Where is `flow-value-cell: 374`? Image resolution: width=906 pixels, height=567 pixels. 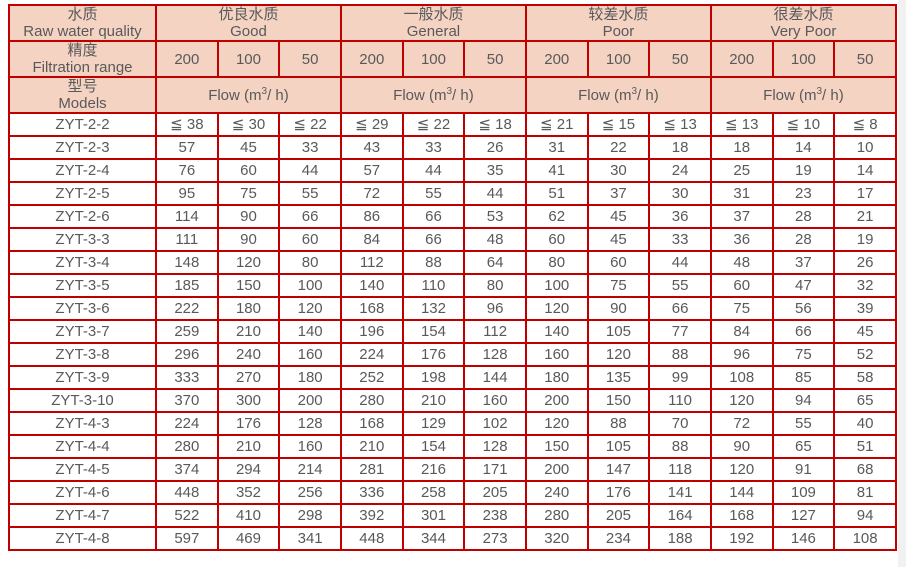 flow-value-cell: 374 is located at coordinates (187, 469).